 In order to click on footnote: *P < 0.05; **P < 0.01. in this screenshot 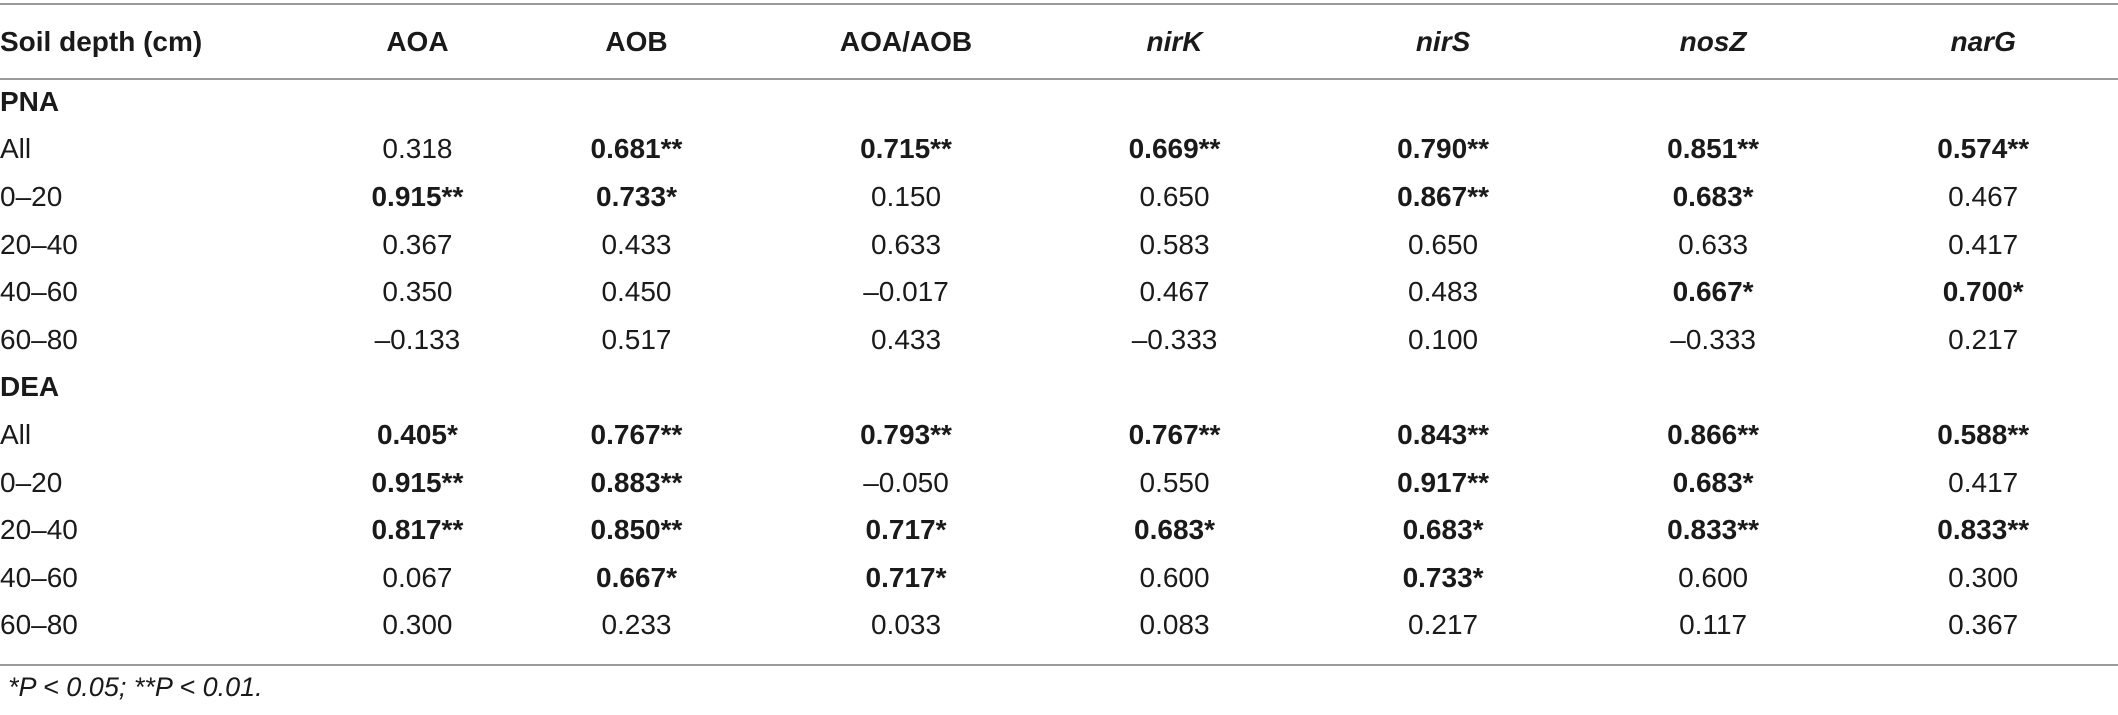, I will do `click(135, 687)`.